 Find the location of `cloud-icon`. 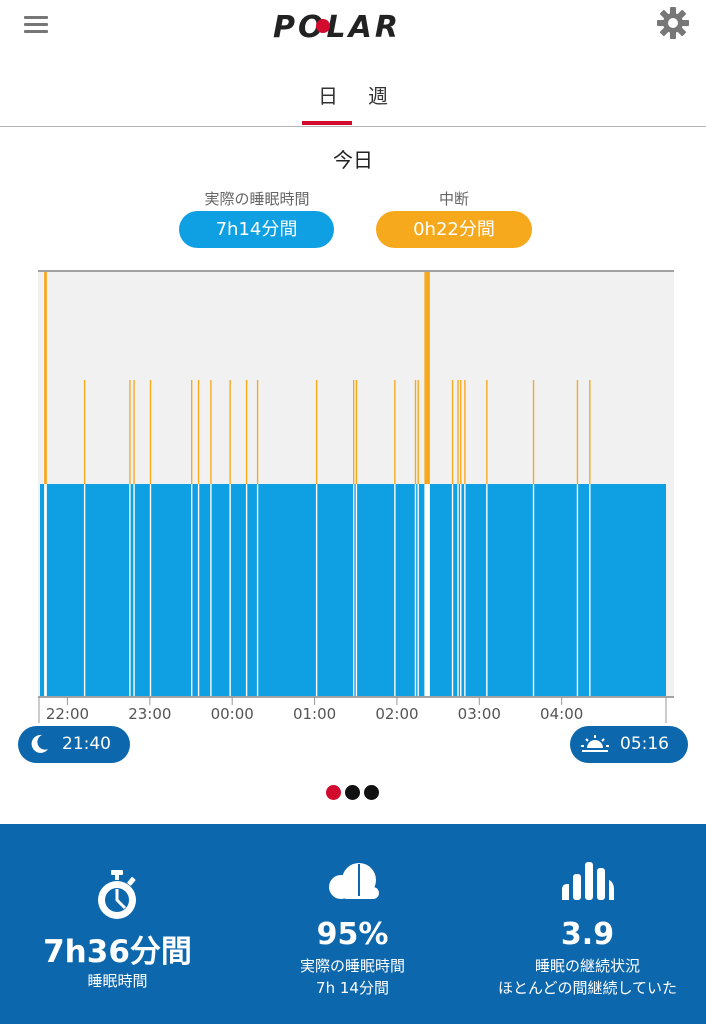

cloud-icon is located at coordinates (354, 881).